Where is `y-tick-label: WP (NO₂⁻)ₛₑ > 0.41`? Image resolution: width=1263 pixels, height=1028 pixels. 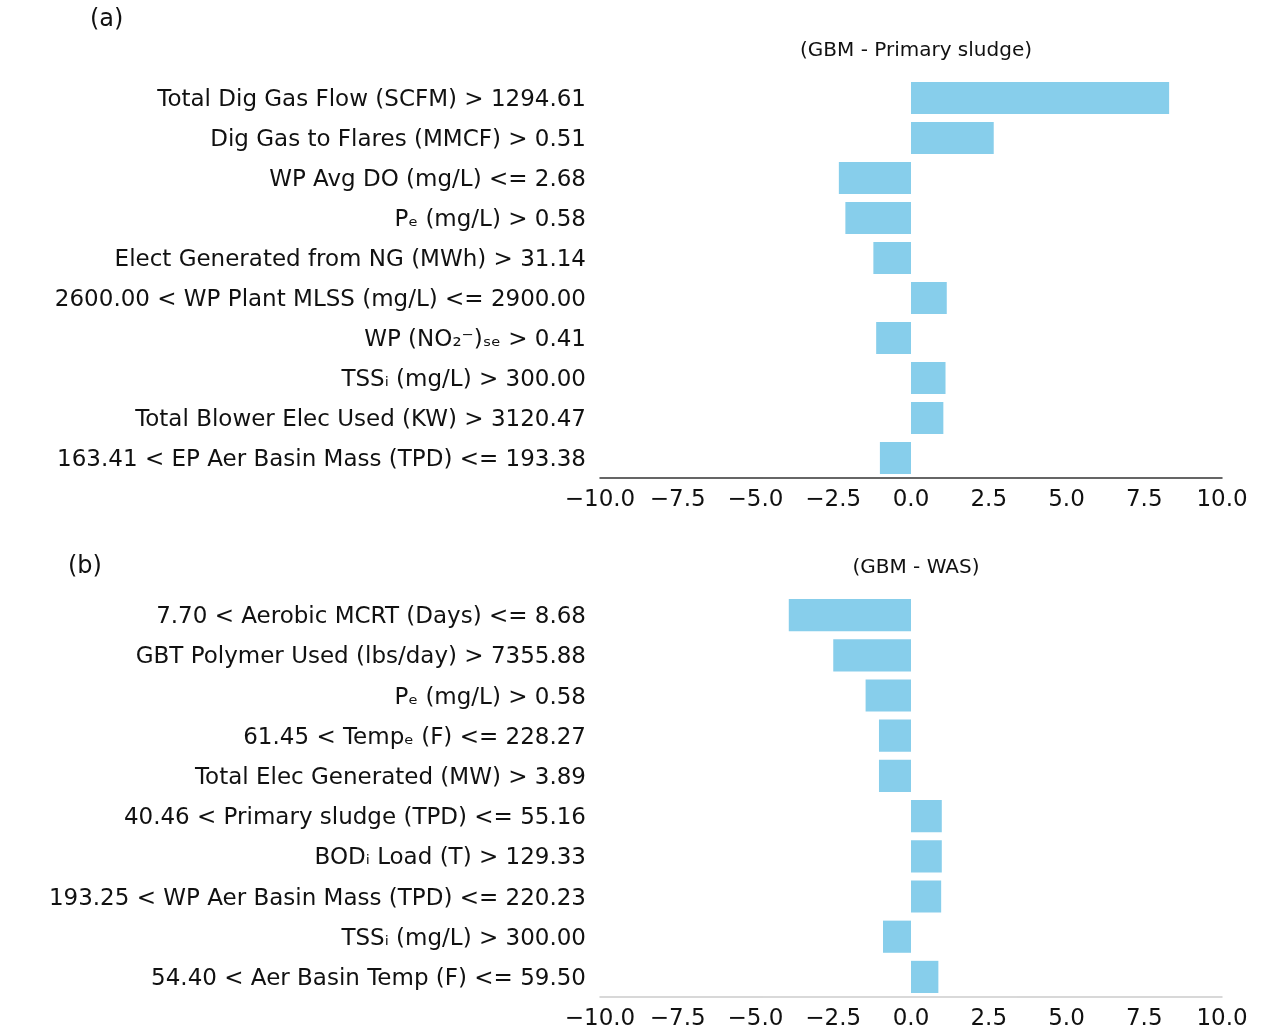 y-tick-label: WP (NO₂⁻)ₛₑ > 0.41 is located at coordinates (475, 338).